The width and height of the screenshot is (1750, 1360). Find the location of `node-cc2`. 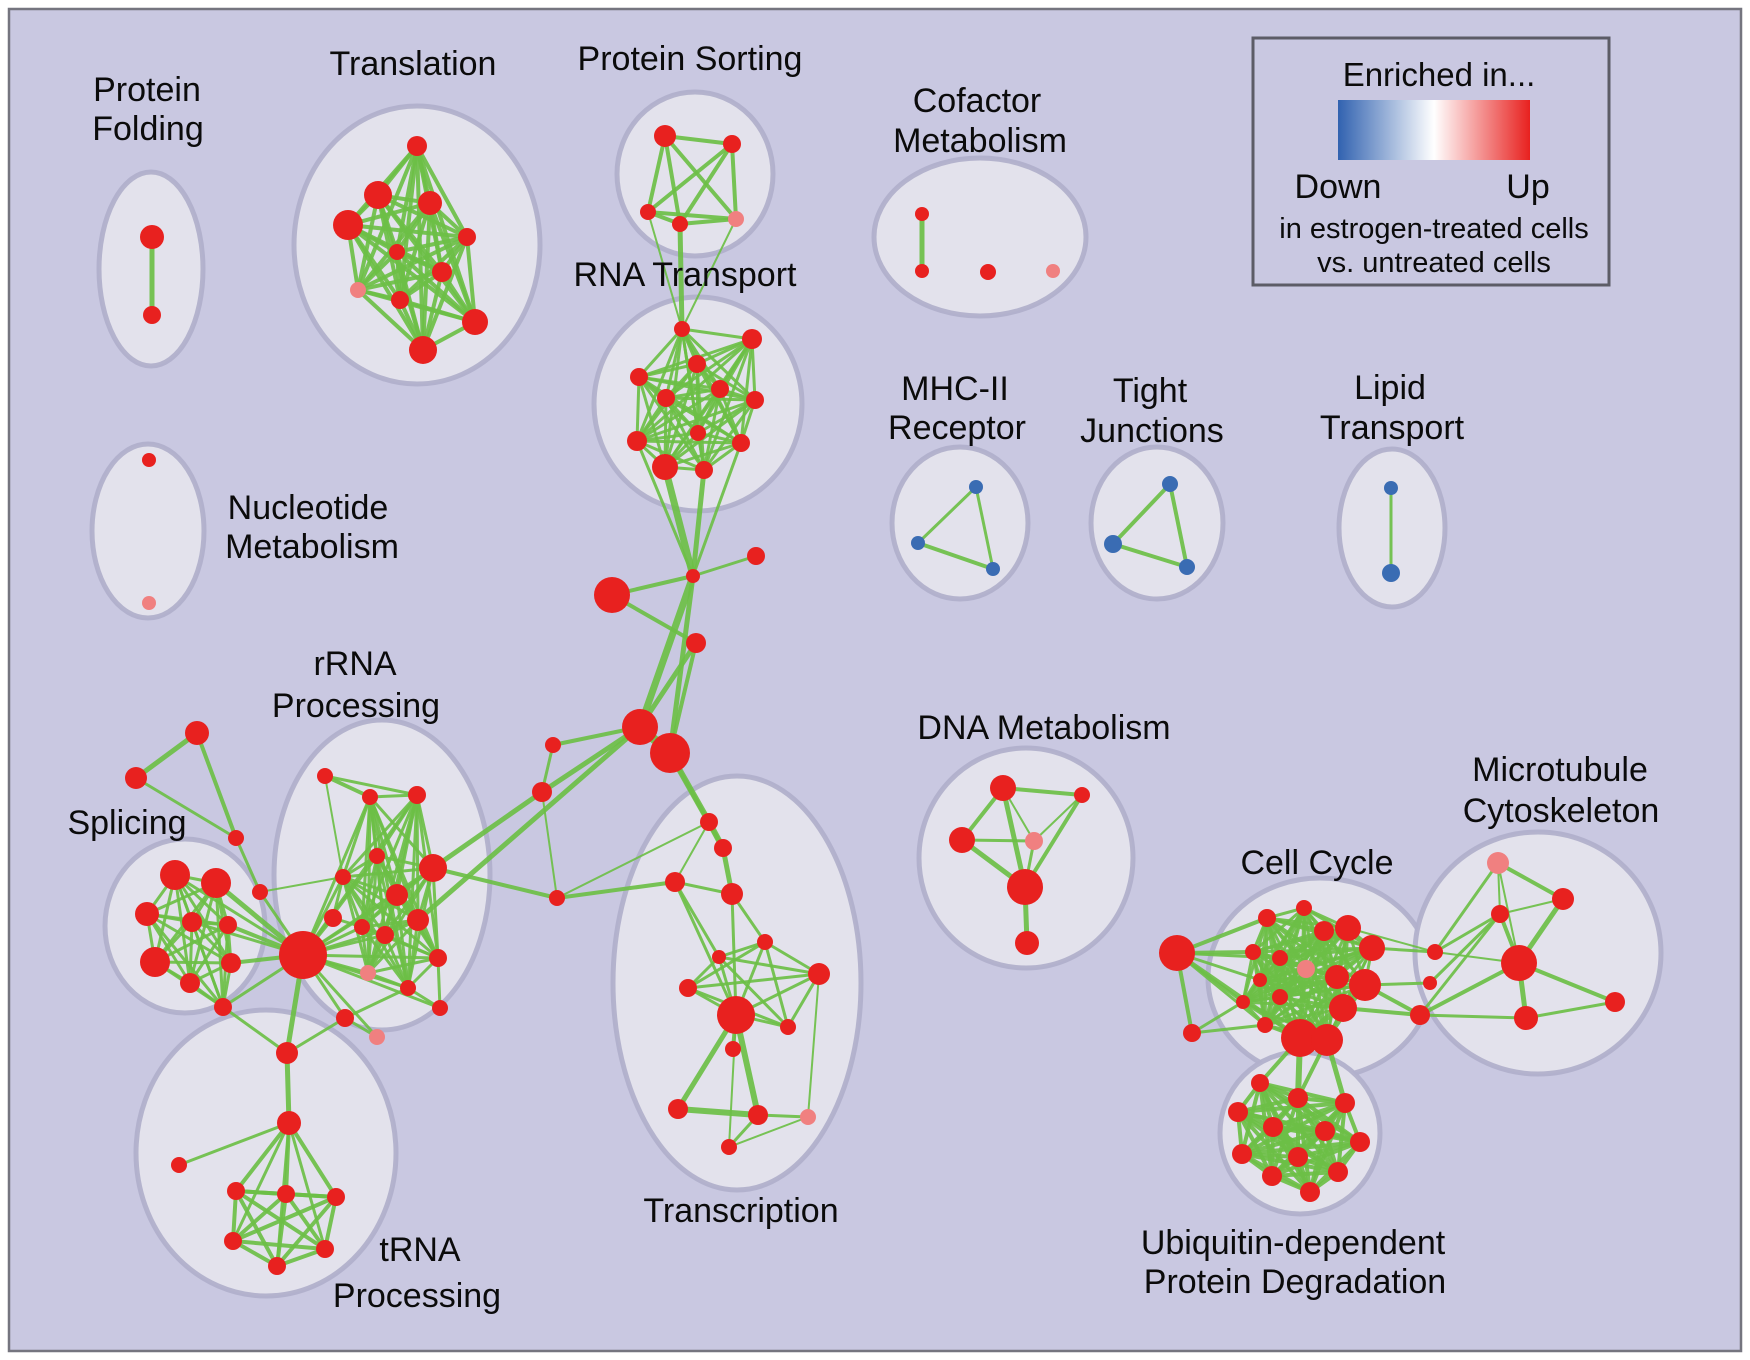

node-cc2 is located at coordinates (1192, 1033).